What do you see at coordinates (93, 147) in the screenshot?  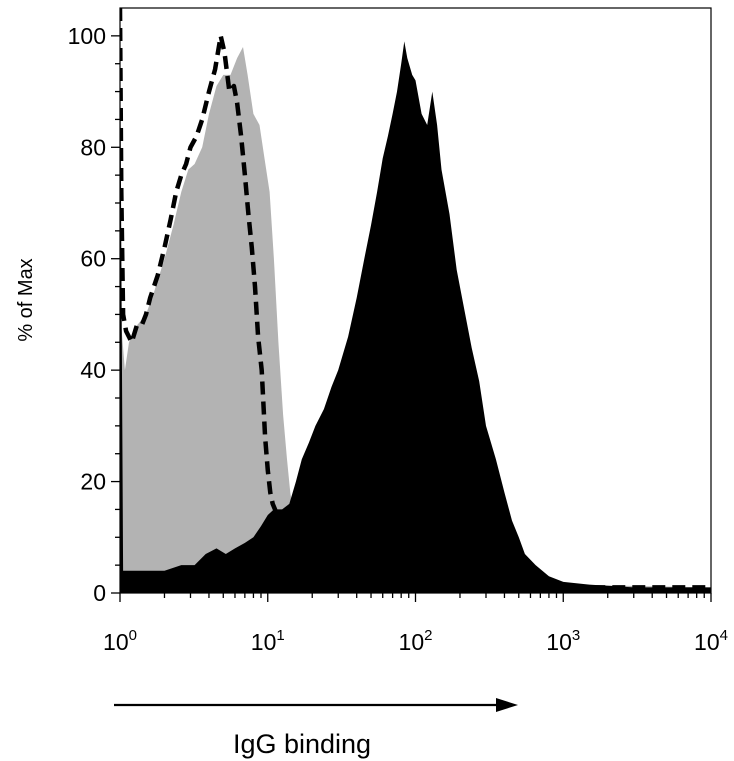 I see `y-tick-label: 80` at bounding box center [93, 147].